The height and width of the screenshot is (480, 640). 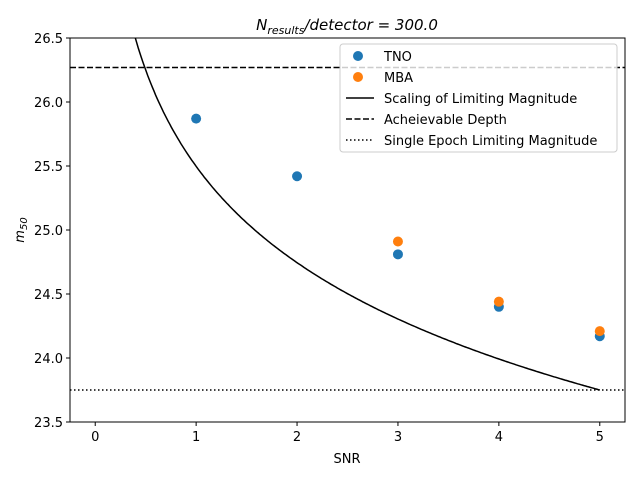 What do you see at coordinates (398, 78) in the screenshot?
I see `legend-label-mba: MBA` at bounding box center [398, 78].